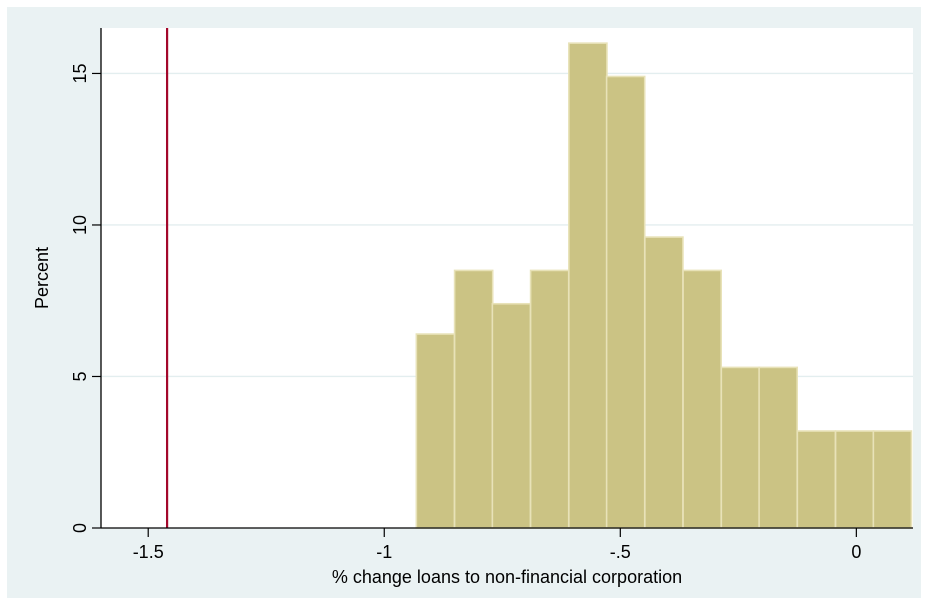  Describe the element at coordinates (856, 552) in the screenshot. I see `x-tick-label: 0` at that location.